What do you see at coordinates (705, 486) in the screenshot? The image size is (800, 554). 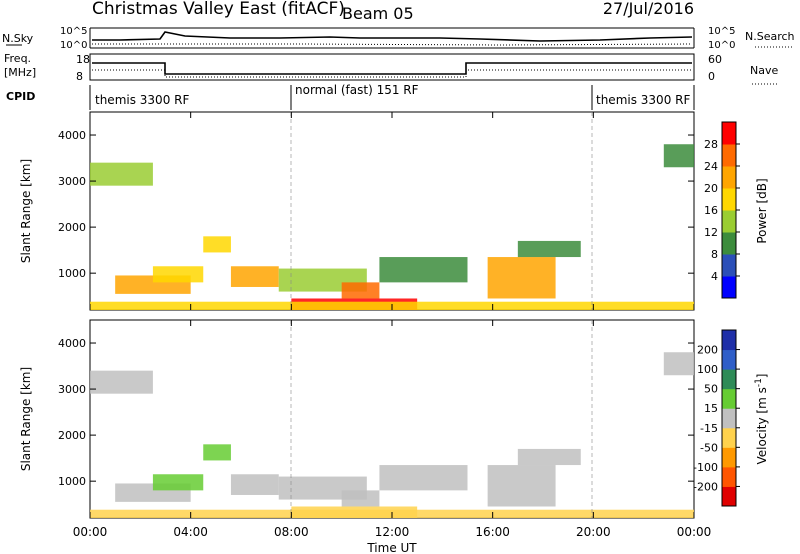 I see `velocity-colorbar-tick-label: -200` at bounding box center [705, 486].